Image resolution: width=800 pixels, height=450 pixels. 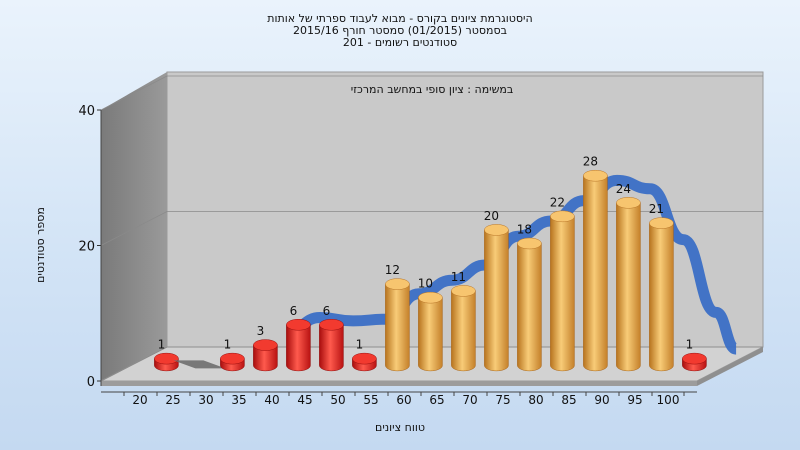 What do you see at coordinates (199, 364) in the screenshot?
I see `bar-empty` at bounding box center [199, 364].